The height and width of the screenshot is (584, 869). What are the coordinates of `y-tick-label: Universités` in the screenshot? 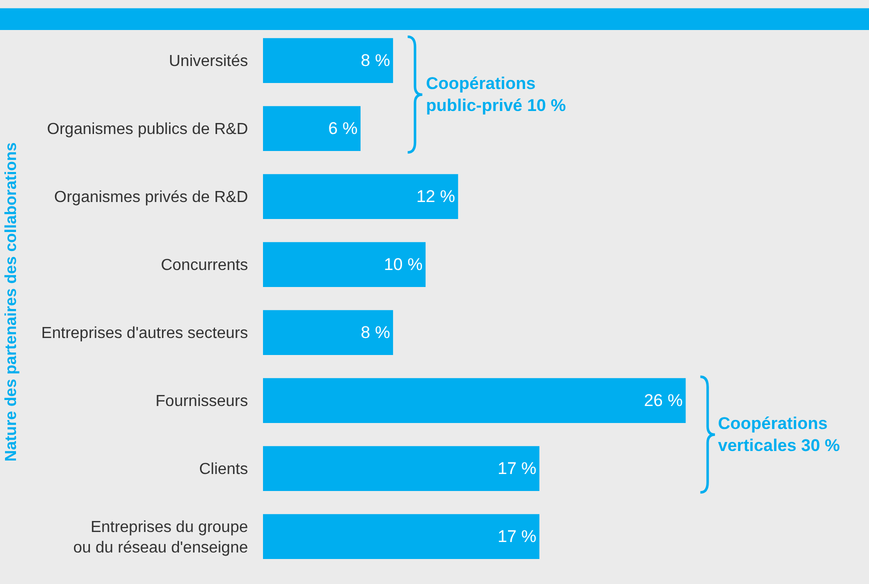 It's located at (208, 61).